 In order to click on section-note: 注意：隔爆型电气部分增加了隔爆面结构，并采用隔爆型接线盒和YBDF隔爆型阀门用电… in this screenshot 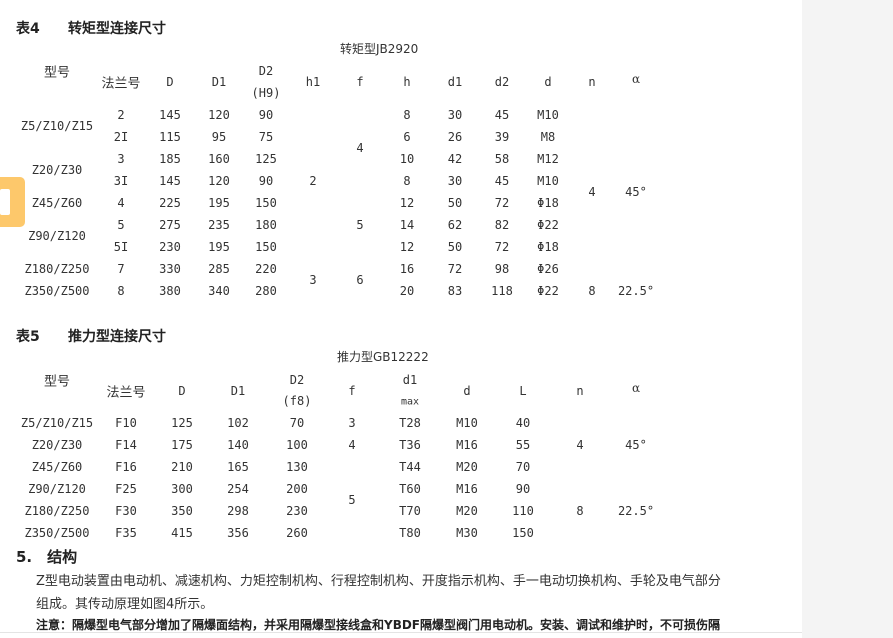, I will do `click(378, 625)`.